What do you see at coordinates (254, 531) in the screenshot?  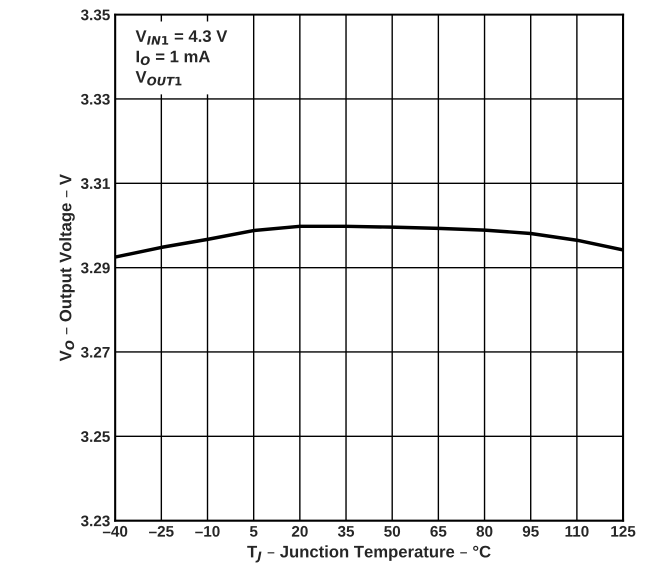 I see `x-tick-label: 5` at bounding box center [254, 531].